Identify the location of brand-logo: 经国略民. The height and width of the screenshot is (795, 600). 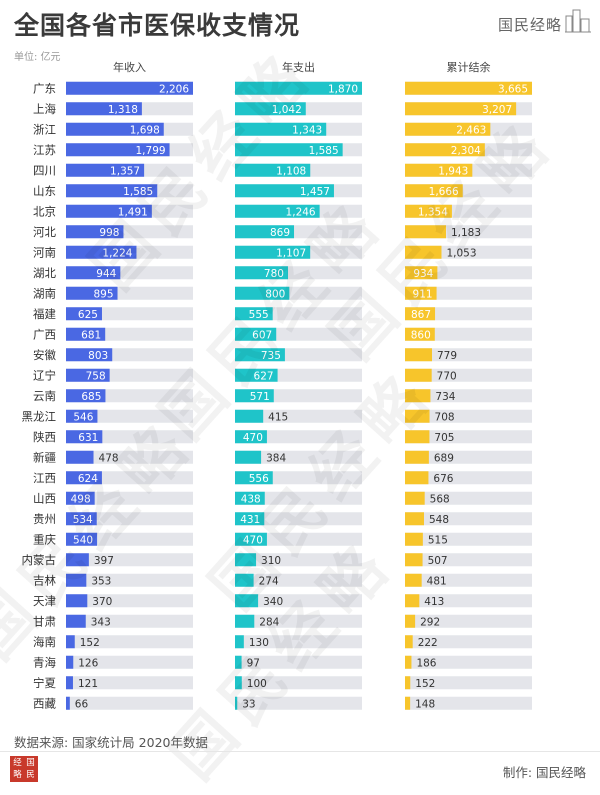
(24, 769).